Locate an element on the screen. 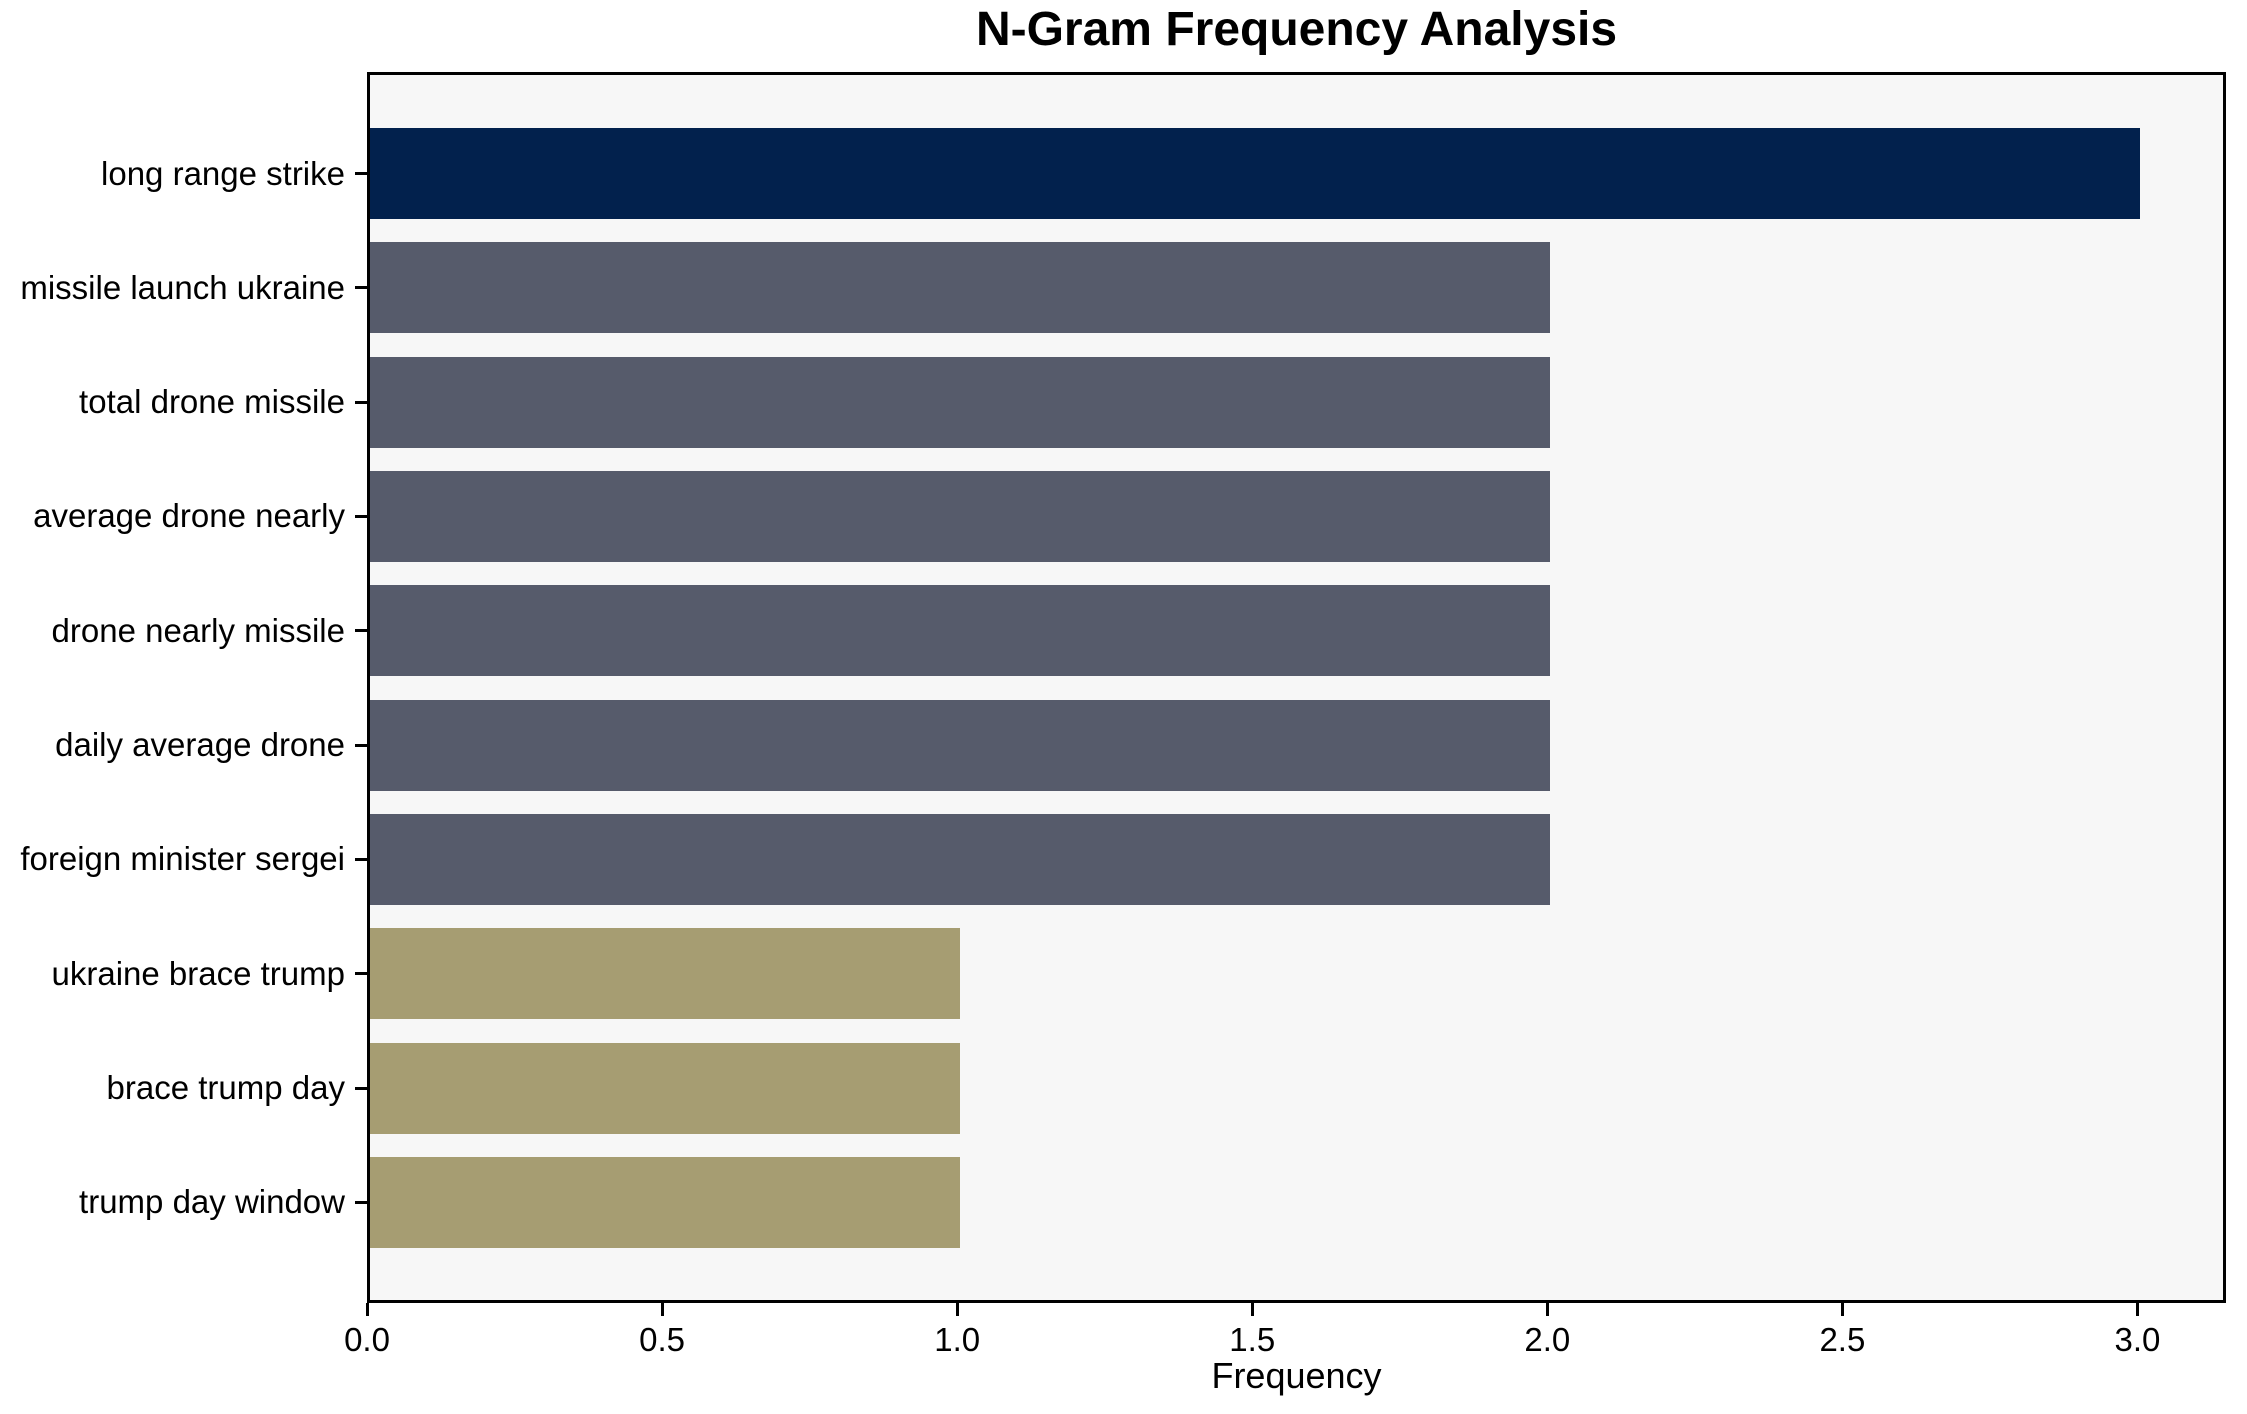 The image size is (2247, 1414). y-tick-label: missile launch ukraine is located at coordinates (182, 287).